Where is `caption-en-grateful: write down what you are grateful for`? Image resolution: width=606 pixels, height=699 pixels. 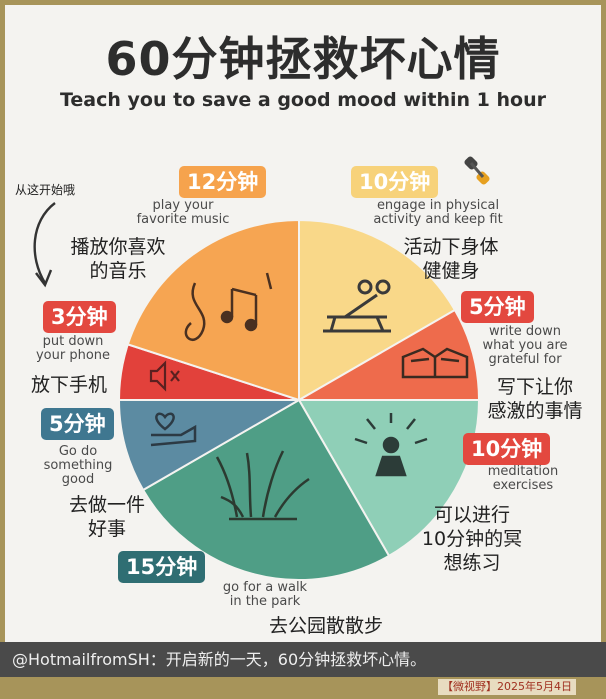 caption-en-grateful: write down what you are grateful for is located at coordinates (525, 345).